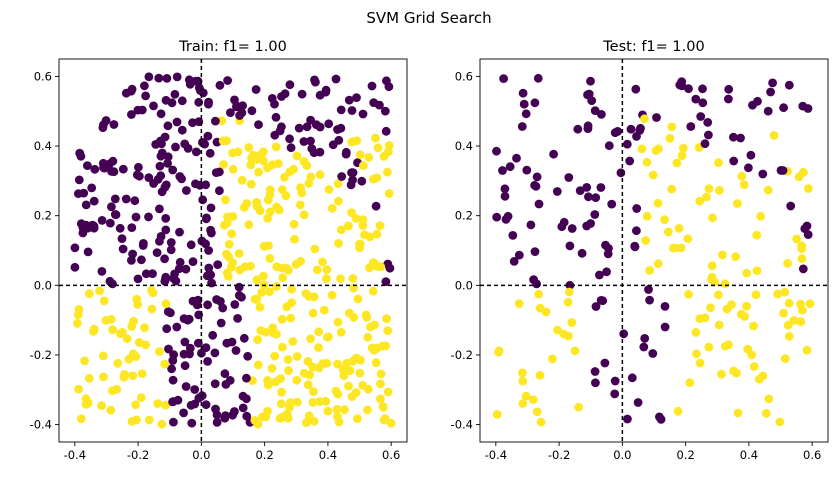  Describe the element at coordinates (138, 455) in the screenshot. I see `x-tick-label: -0.2` at that location.